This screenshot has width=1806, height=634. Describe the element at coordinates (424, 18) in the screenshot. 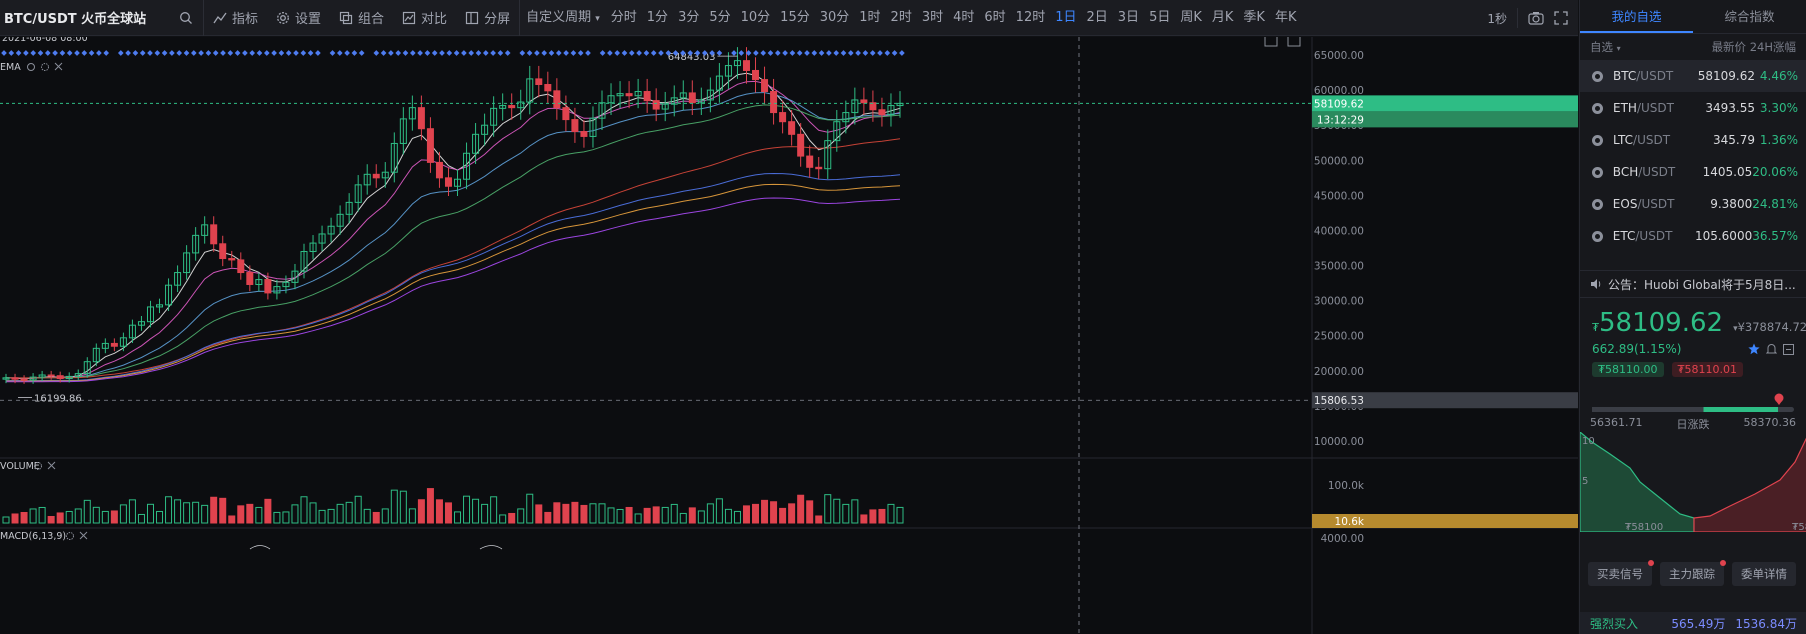

I see `compare-button: 对比` at that location.